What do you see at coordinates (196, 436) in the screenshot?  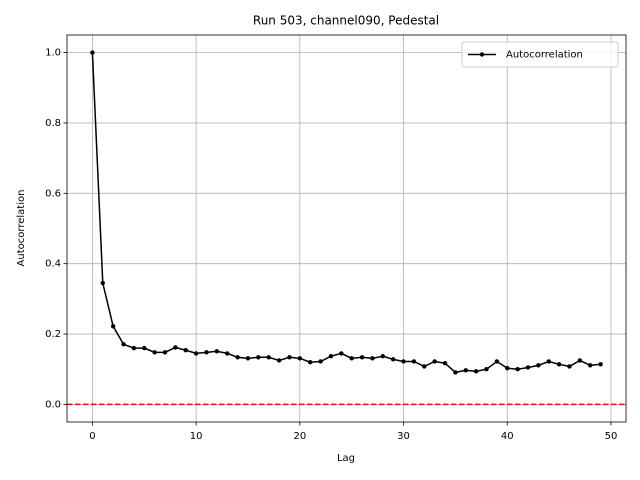 I see `x-tick-label: 10` at bounding box center [196, 436].